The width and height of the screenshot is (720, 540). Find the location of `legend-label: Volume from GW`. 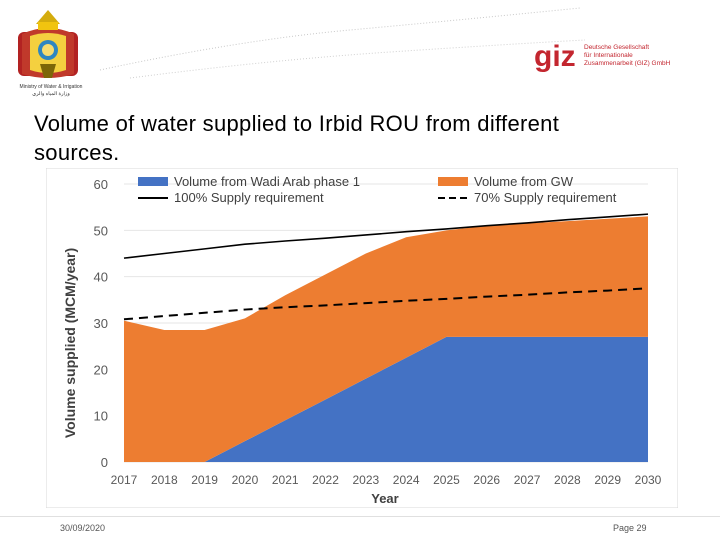

legend-label: Volume from GW is located at coordinates (524, 181).